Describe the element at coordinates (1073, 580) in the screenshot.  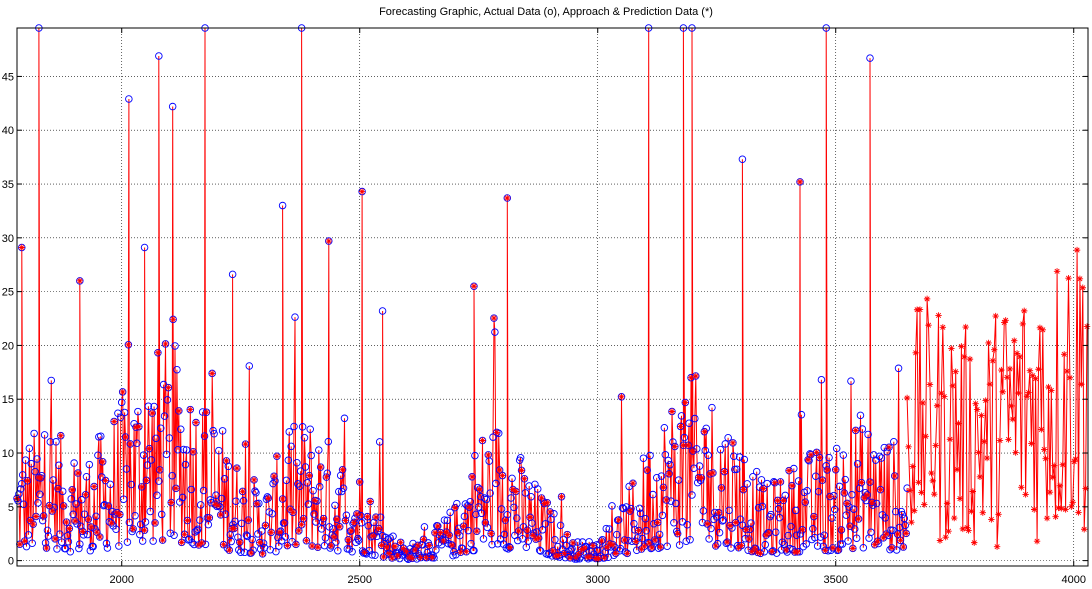
I see `x-tick-label: 4000` at that location.